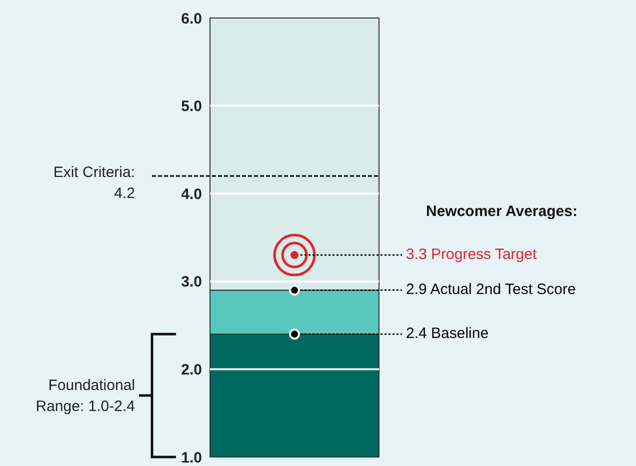 Image resolution: width=636 pixels, height=466 pixels. Describe the element at coordinates (416, 289) in the screenshot. I see `data-label: 2.9` at that location.